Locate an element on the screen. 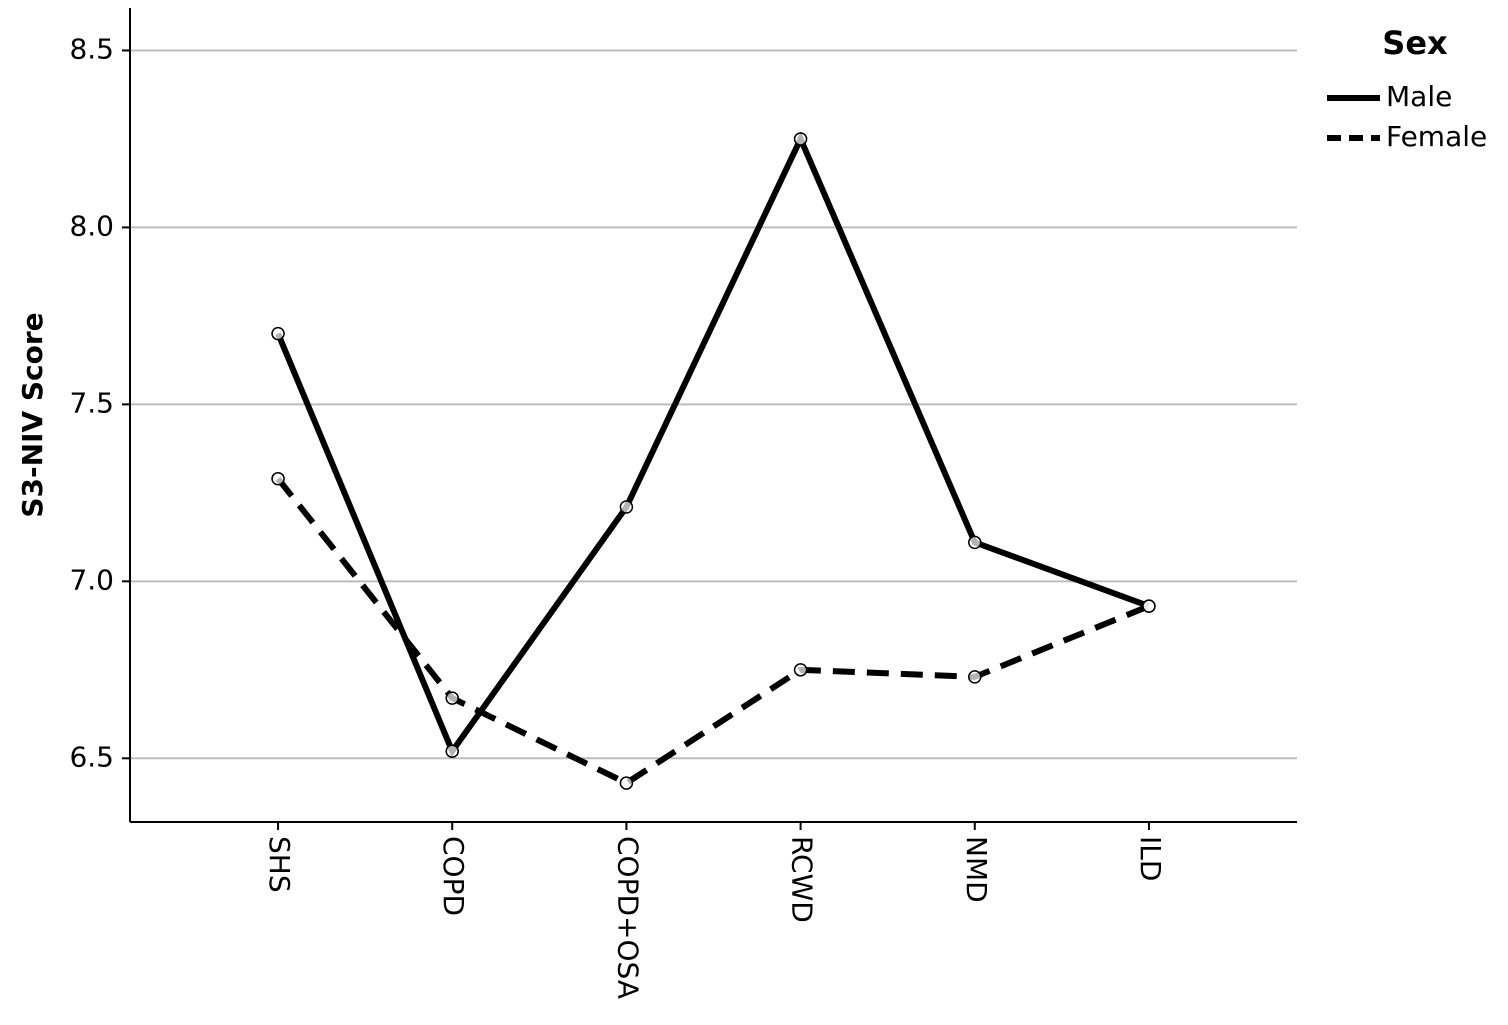 This screenshot has height=1025, width=1508. y-tick-label: 8.0 is located at coordinates (91, 225).